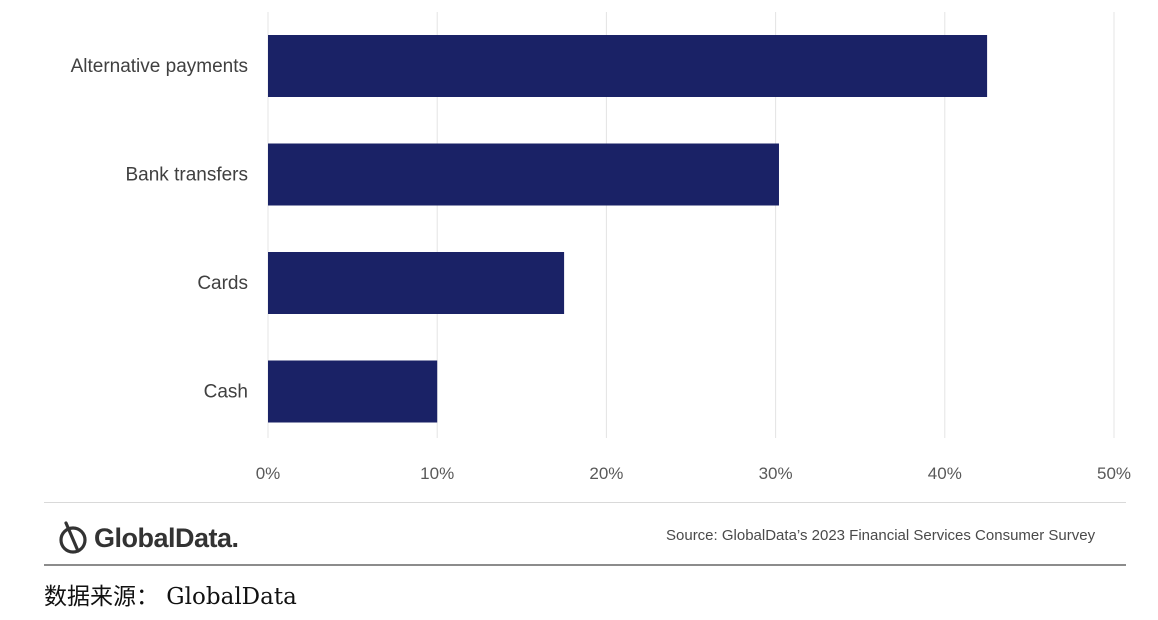 Image resolution: width=1158 pixels, height=620 pixels. I want to click on category-label: Alternative payments, so click(159, 66).